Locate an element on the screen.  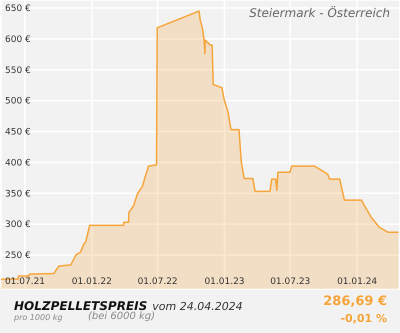
x-tick-label: 01.01.23 is located at coordinates (224, 282).